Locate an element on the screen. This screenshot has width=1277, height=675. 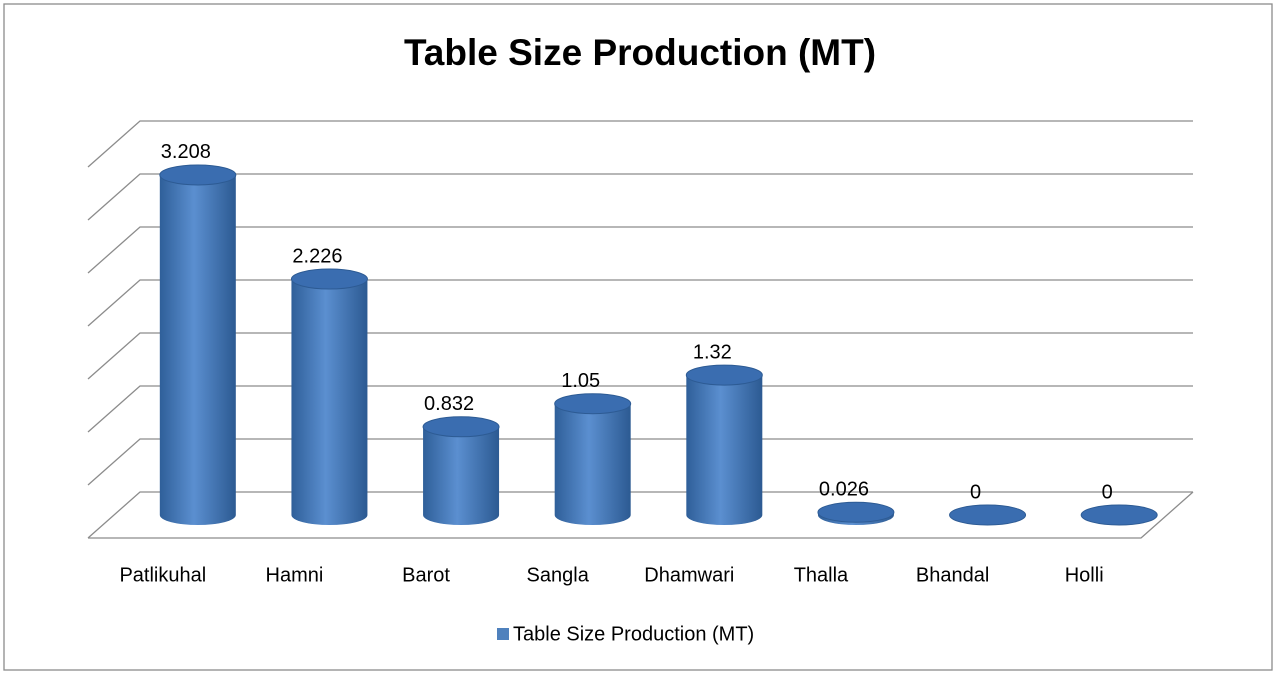
floor is located at coordinates (641, 515).